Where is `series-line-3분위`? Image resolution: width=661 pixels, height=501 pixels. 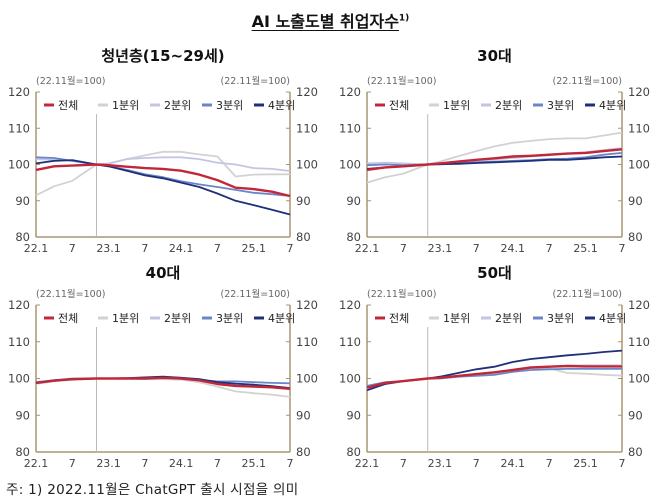
series-line-3분위 is located at coordinates (163, 176).